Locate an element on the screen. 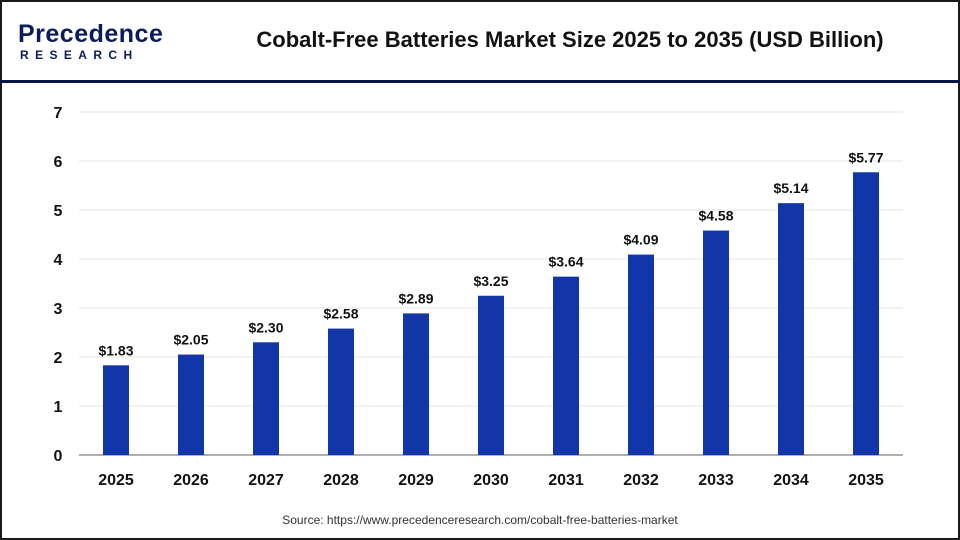 Image resolution: width=960 pixels, height=540 pixels. data-label: $4.09 is located at coordinates (640, 240).